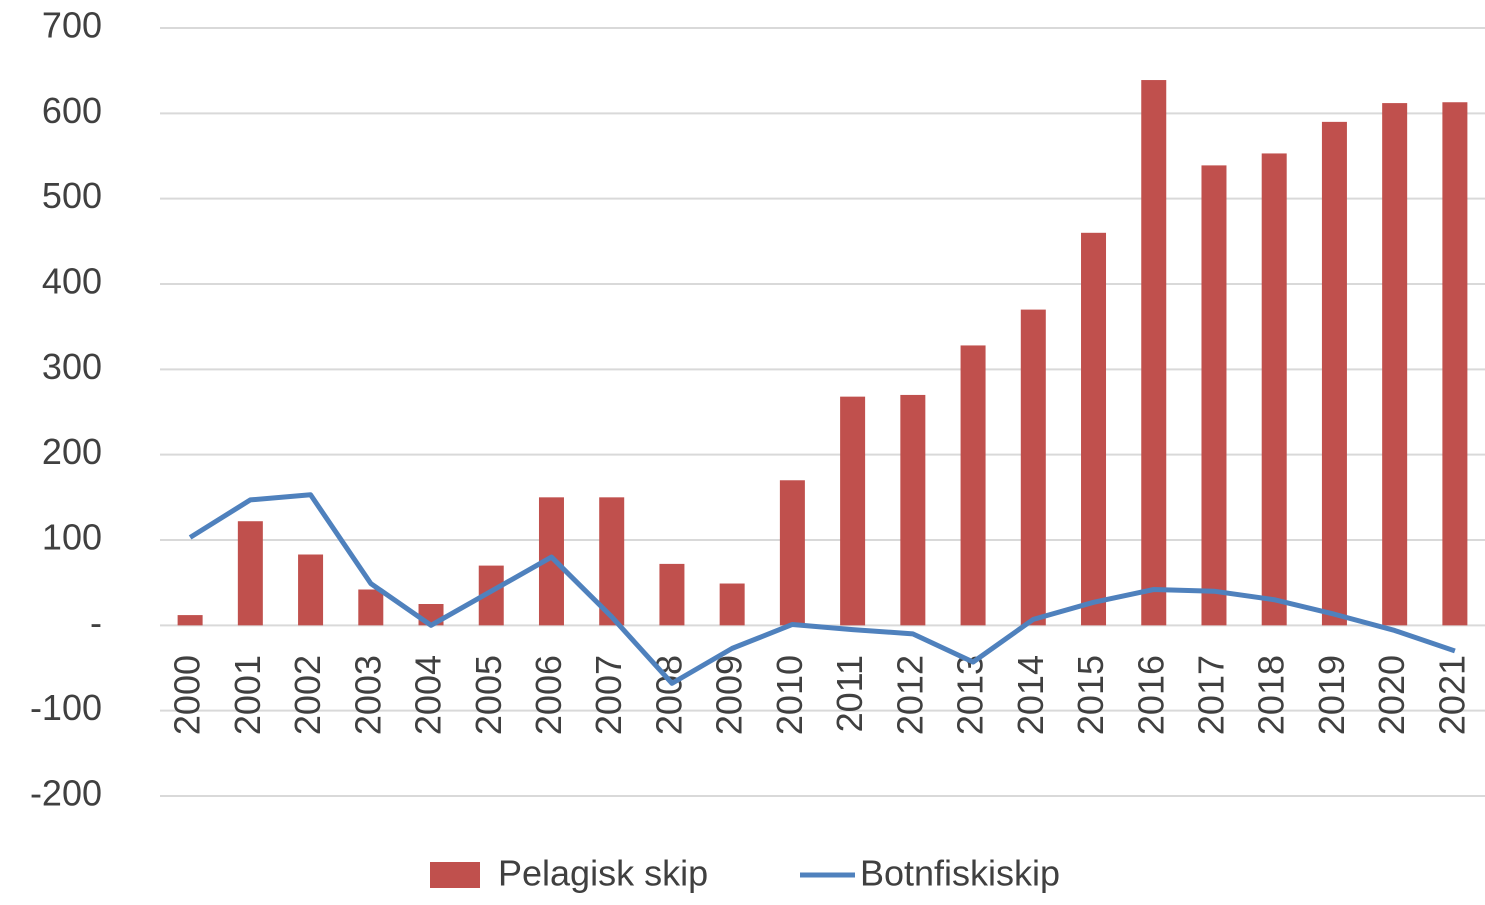 The height and width of the screenshot is (905, 1485). What do you see at coordinates (1090, 695) in the screenshot?
I see `x-tick-label: 2015` at bounding box center [1090, 695].